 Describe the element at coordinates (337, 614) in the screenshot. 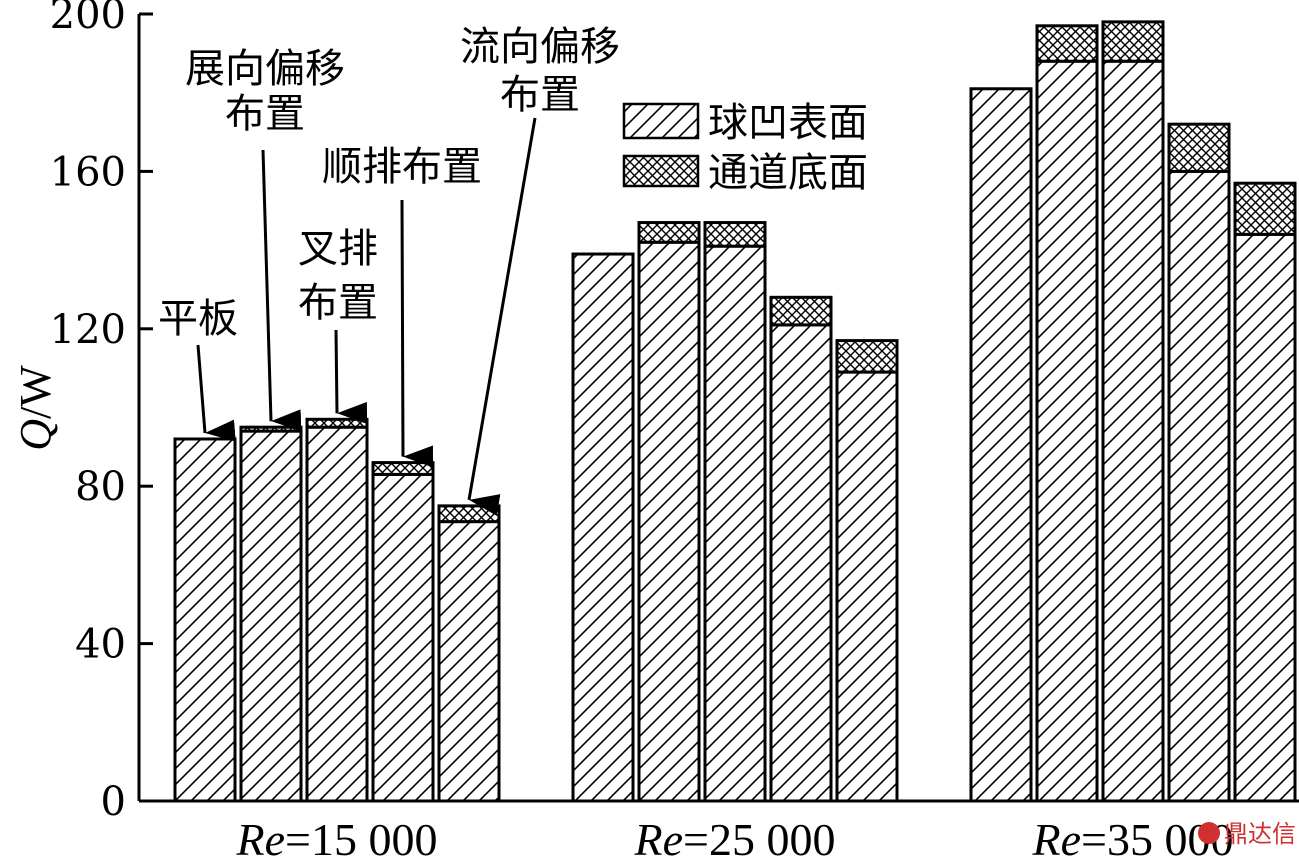

I see `bar-surface-g0-b2` at that location.